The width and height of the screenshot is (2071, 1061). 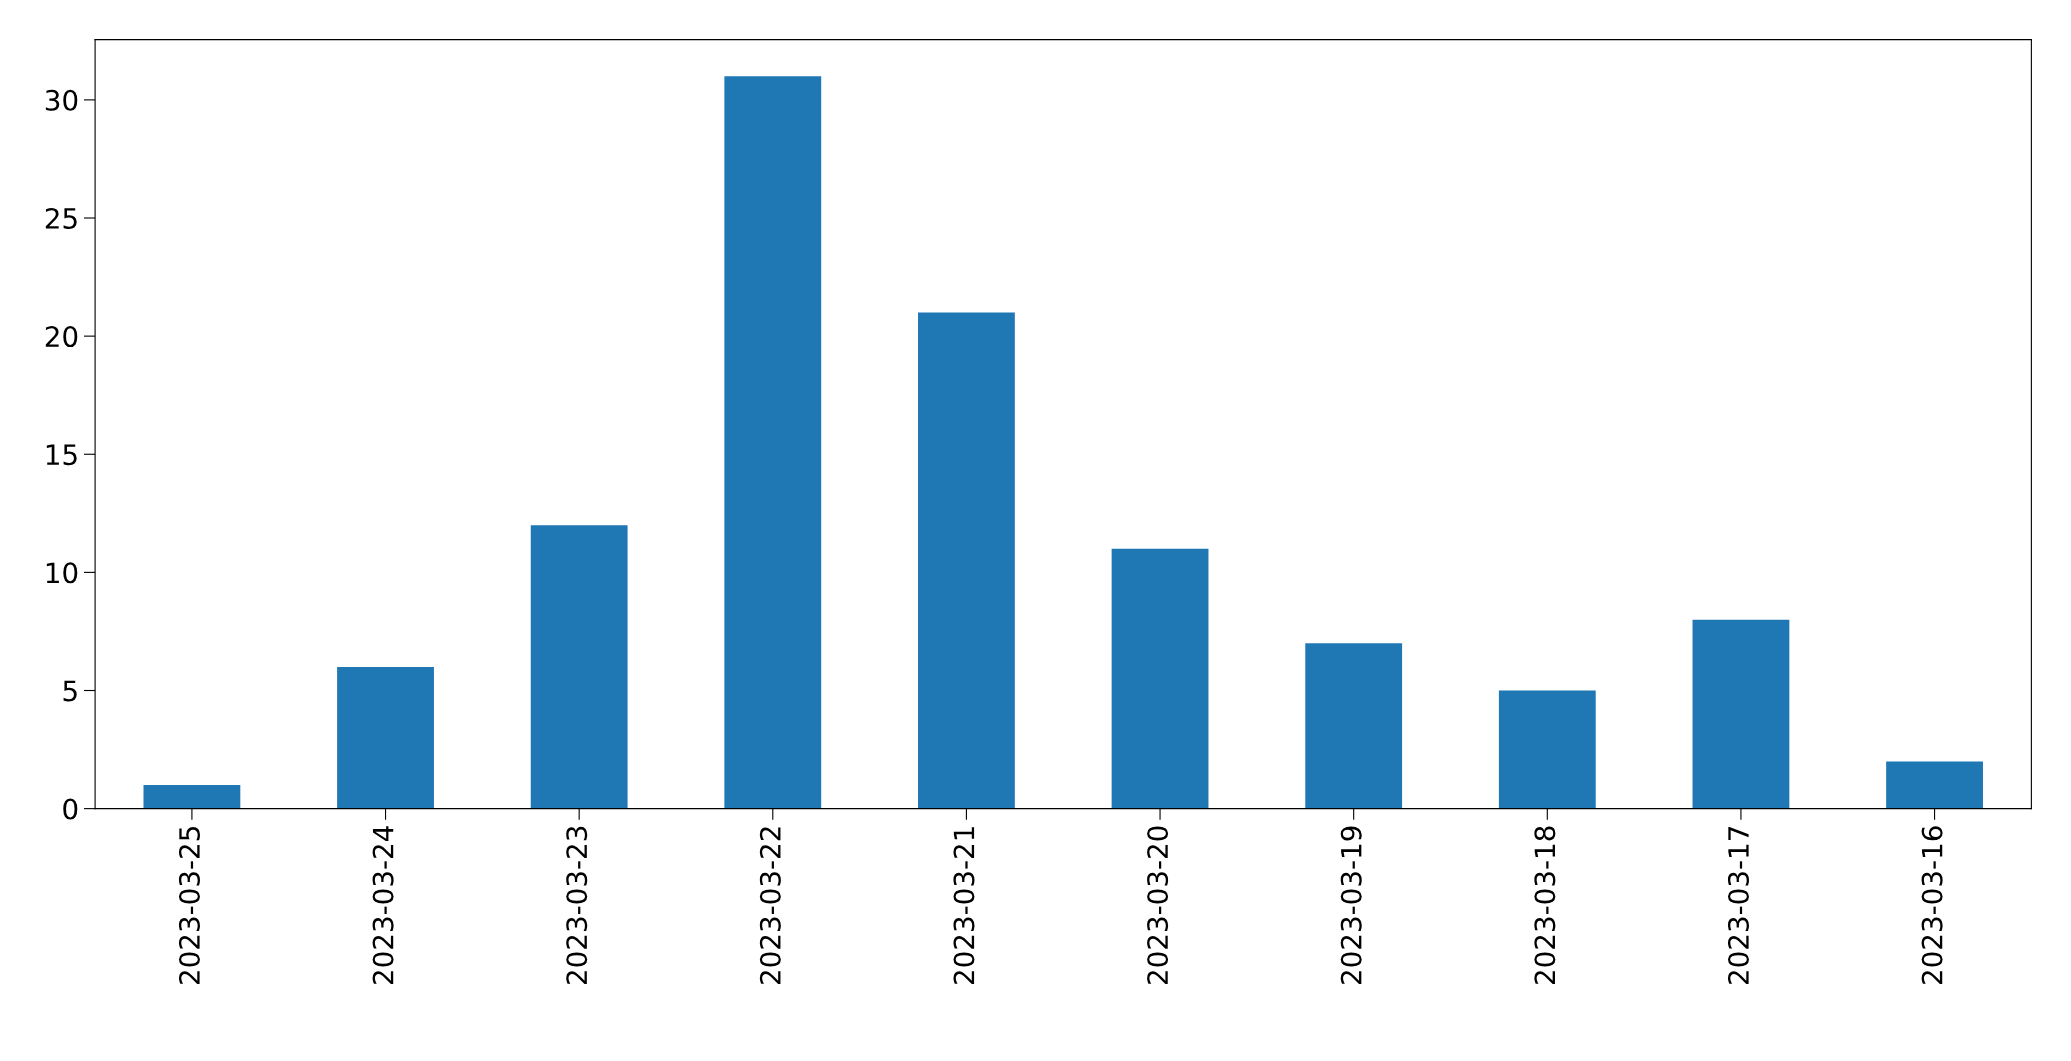 What do you see at coordinates (61, 100) in the screenshot?
I see `y-tick-label: 30` at bounding box center [61, 100].